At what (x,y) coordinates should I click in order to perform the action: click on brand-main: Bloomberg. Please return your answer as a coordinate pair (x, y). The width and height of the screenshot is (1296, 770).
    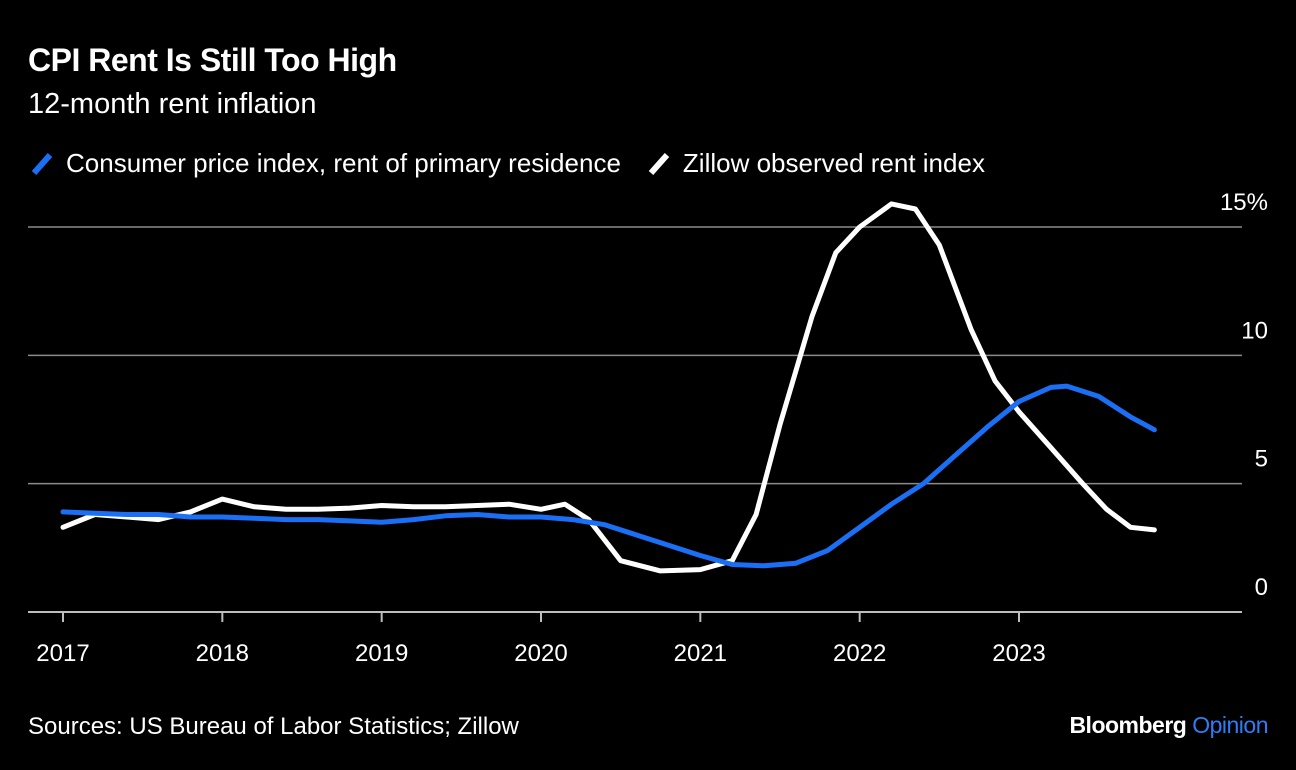
    Looking at the image, I should click on (1128, 725).